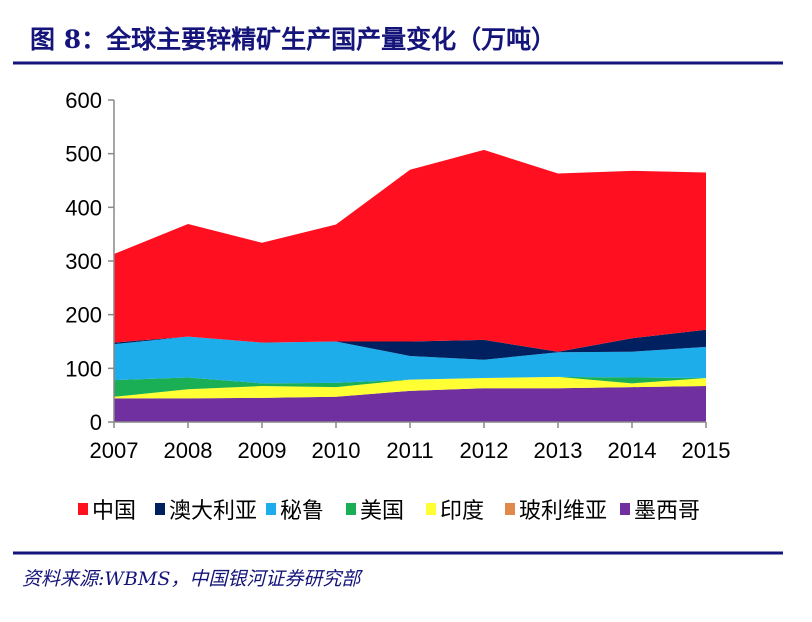 The image size is (812, 622). I want to click on legend-item: 玻利维亚, so click(556, 511).